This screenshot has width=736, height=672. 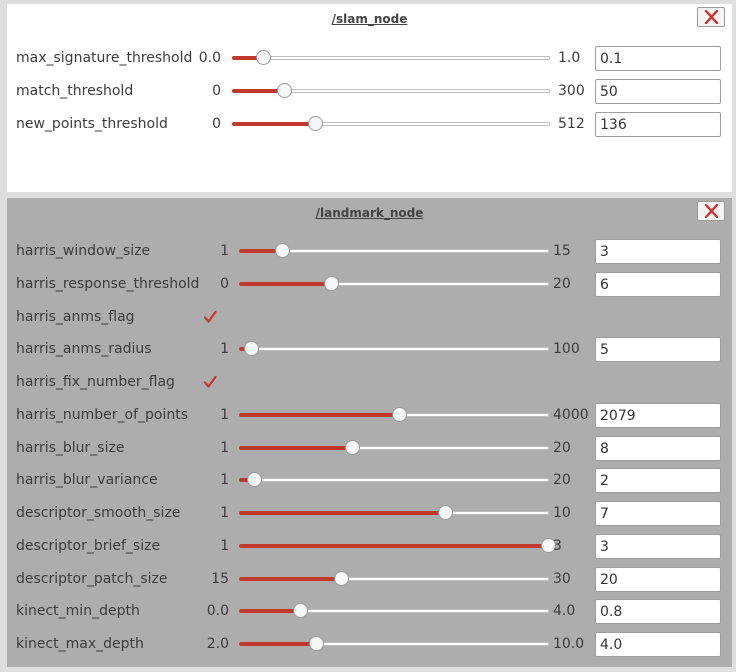 I want to click on slider-max-label: 30, so click(x=562, y=579).